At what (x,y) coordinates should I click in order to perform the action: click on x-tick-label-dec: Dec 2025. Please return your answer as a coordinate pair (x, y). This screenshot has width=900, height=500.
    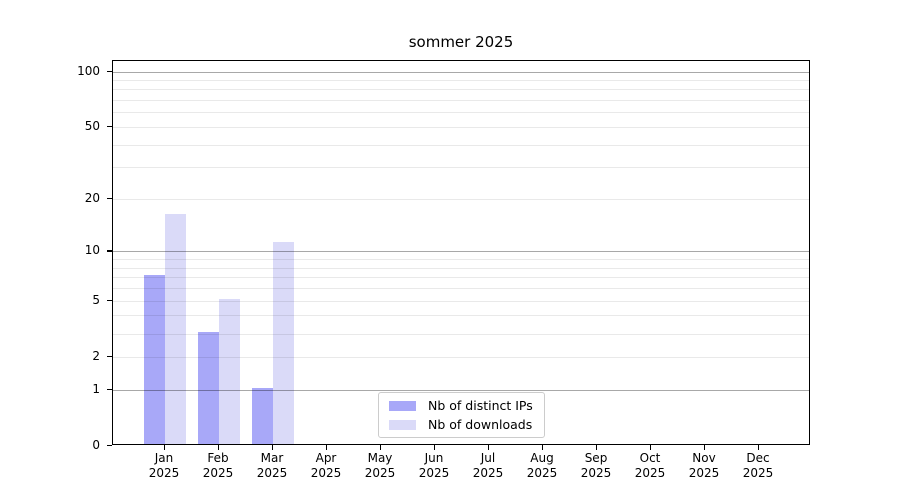
    Looking at the image, I should click on (758, 466).